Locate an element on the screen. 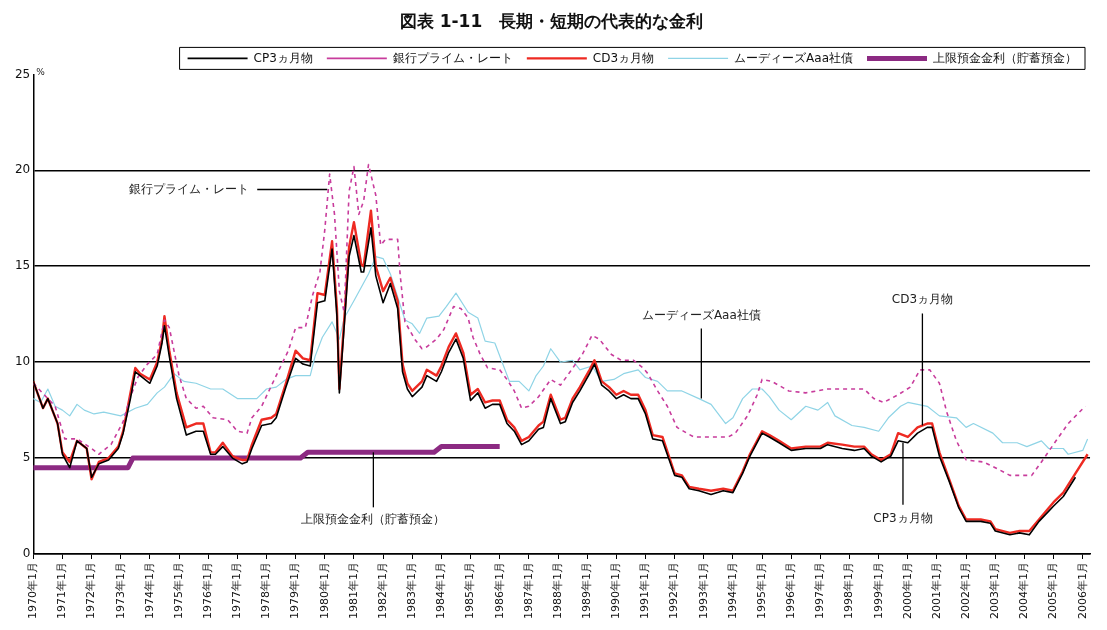 This screenshot has width=1107, height=630. annotation: 上限預金金利（貯蓄預金） is located at coordinates (373, 519).